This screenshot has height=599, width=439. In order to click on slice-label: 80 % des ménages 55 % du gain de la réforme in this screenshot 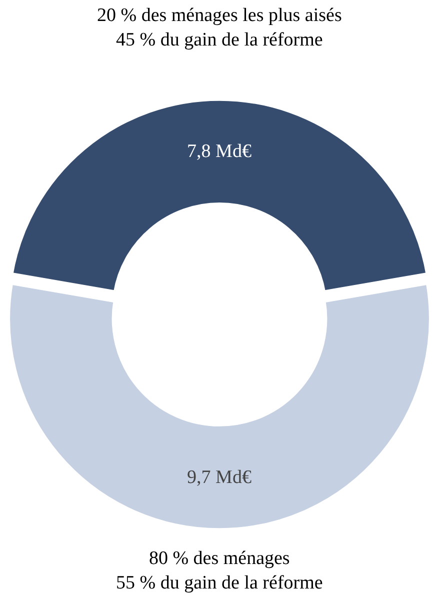, I will do `click(219, 571)`.